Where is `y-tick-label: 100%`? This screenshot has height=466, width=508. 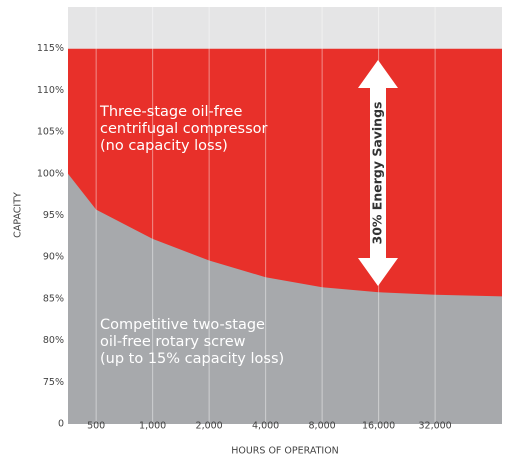 y-tick-label: 100% is located at coordinates (50, 173).